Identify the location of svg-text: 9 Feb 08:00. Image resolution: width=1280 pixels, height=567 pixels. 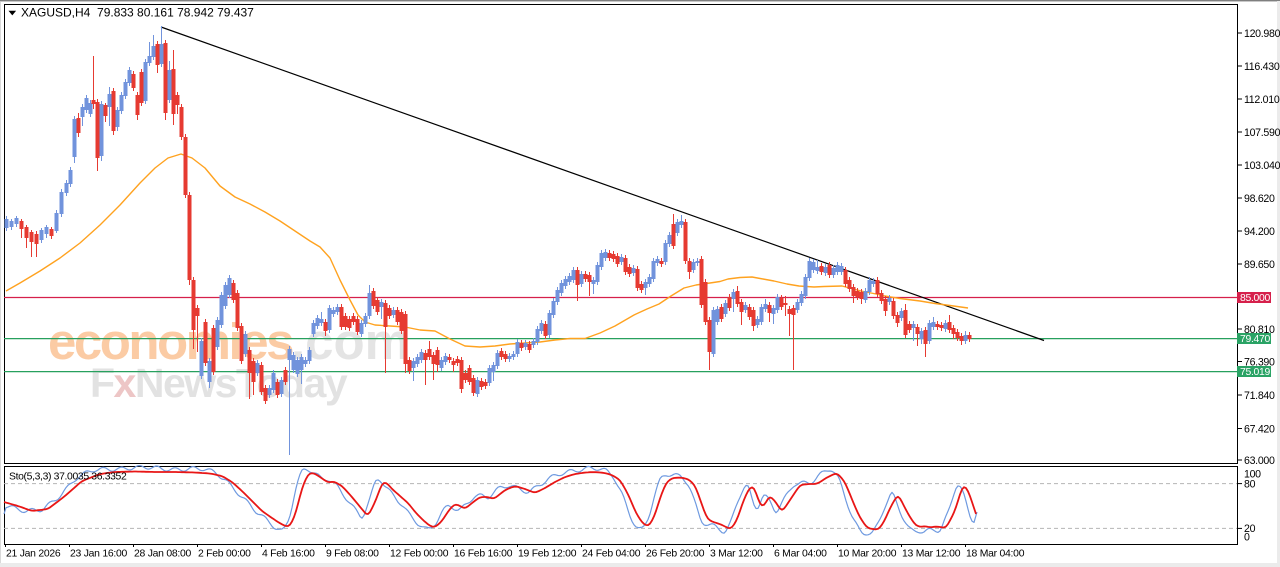
(352, 554).